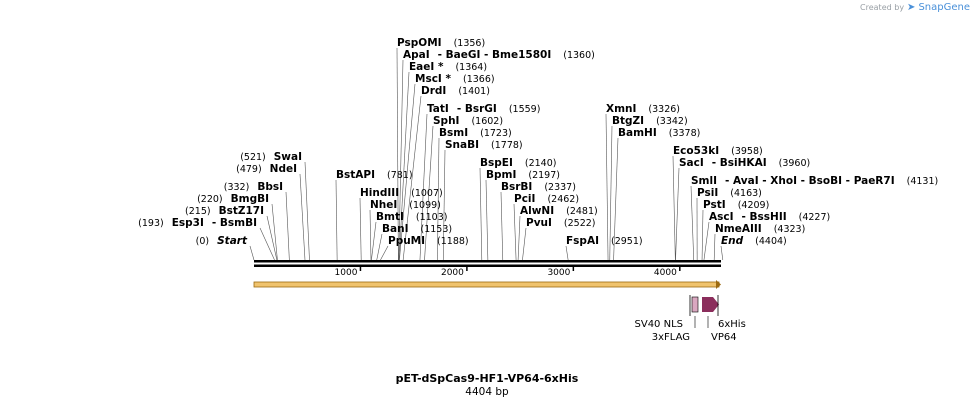  What do you see at coordinates (483, 109) in the screenshot?
I see `site-tati: TatI - BsrGI (1559)` at bounding box center [483, 109].